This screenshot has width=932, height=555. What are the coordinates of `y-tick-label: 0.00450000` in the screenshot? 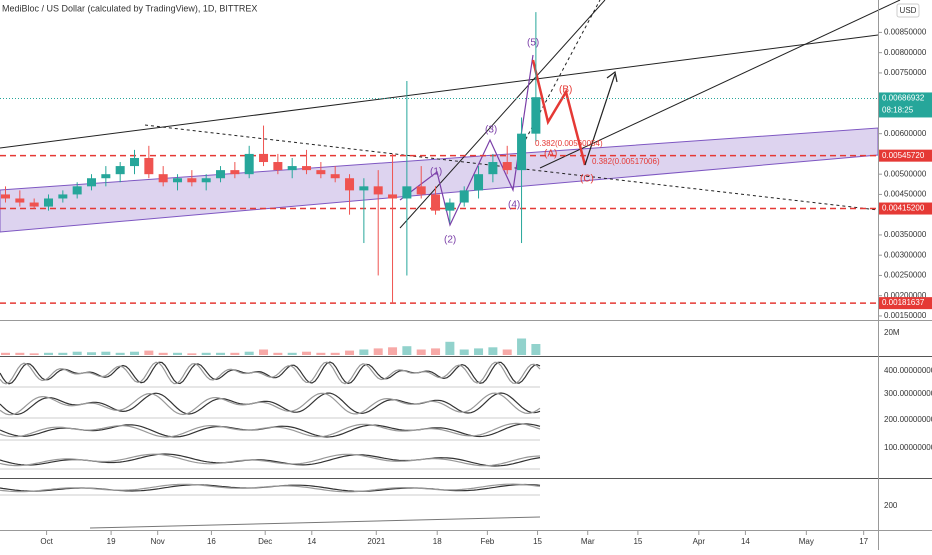 It's located at (905, 194).